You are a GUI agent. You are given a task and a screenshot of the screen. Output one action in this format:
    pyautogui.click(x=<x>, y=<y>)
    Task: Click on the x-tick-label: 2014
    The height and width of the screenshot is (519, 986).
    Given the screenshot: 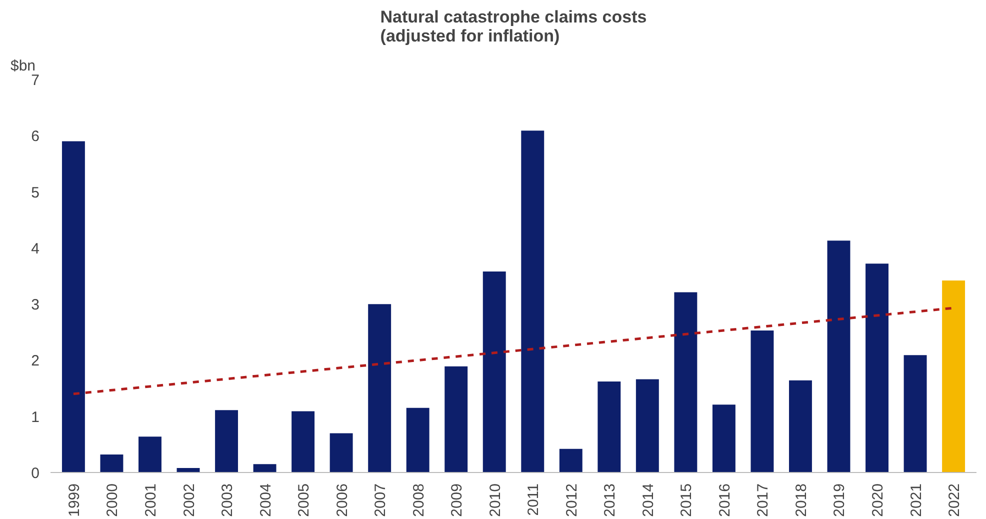 What is the action you would take?
    pyautogui.click(x=648, y=500)
    